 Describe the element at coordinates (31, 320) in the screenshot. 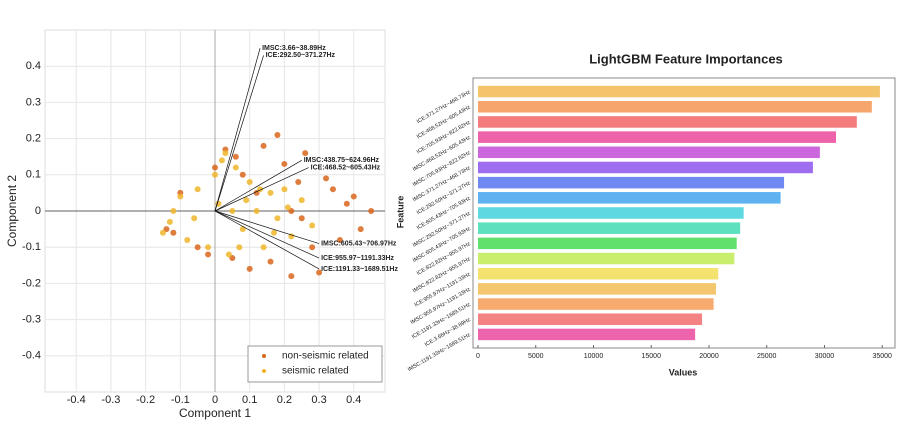

I see `y-tick-label: -0.3` at that location.